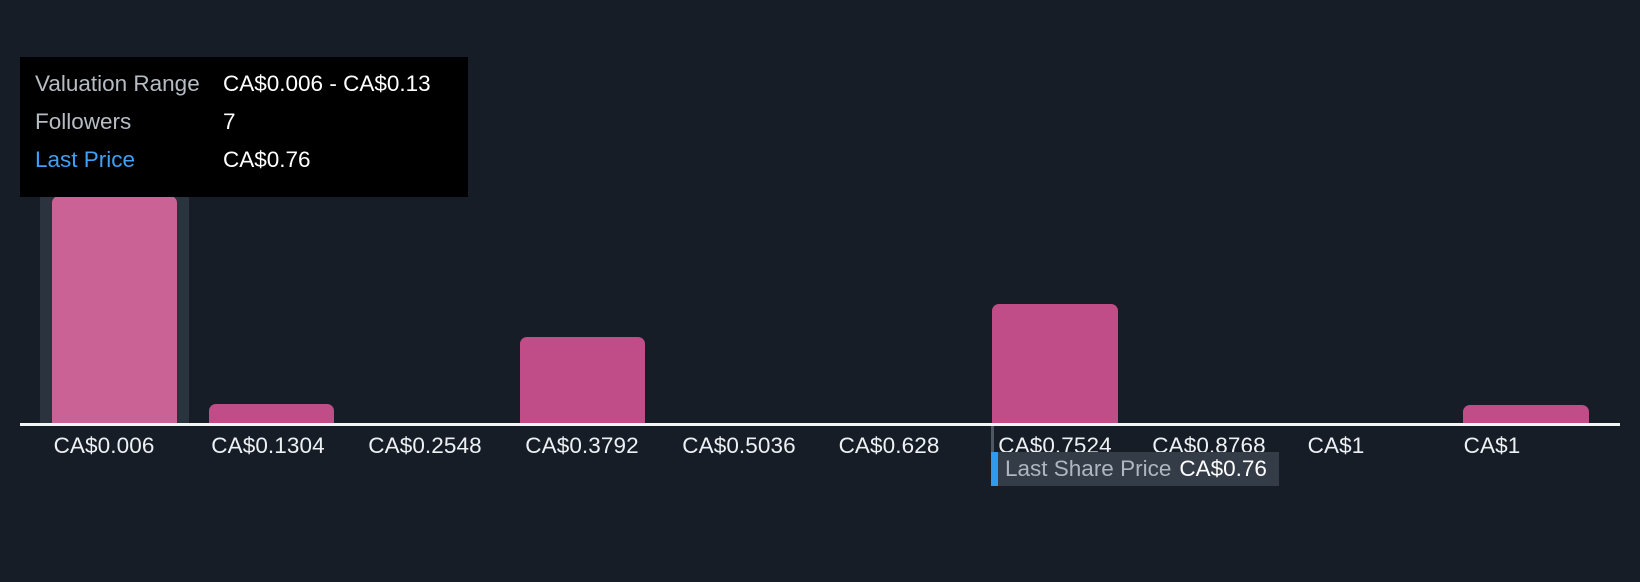 This screenshot has height=582, width=1640. What do you see at coordinates (1223, 468) in the screenshot?
I see `last-share-price-value: CA$0.76` at bounding box center [1223, 468].